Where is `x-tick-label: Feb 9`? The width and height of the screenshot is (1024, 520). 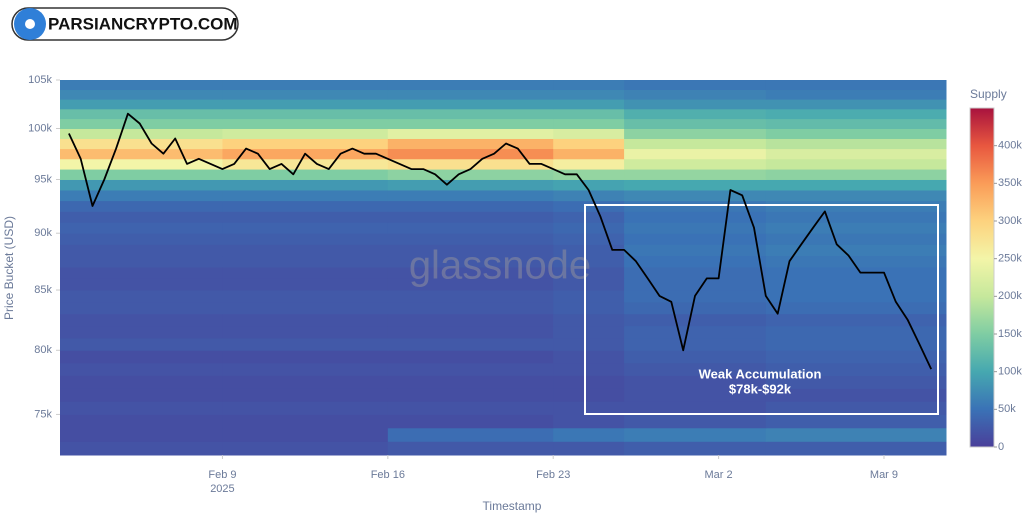
x-tick-label: Feb 9 is located at coordinates (222, 475).